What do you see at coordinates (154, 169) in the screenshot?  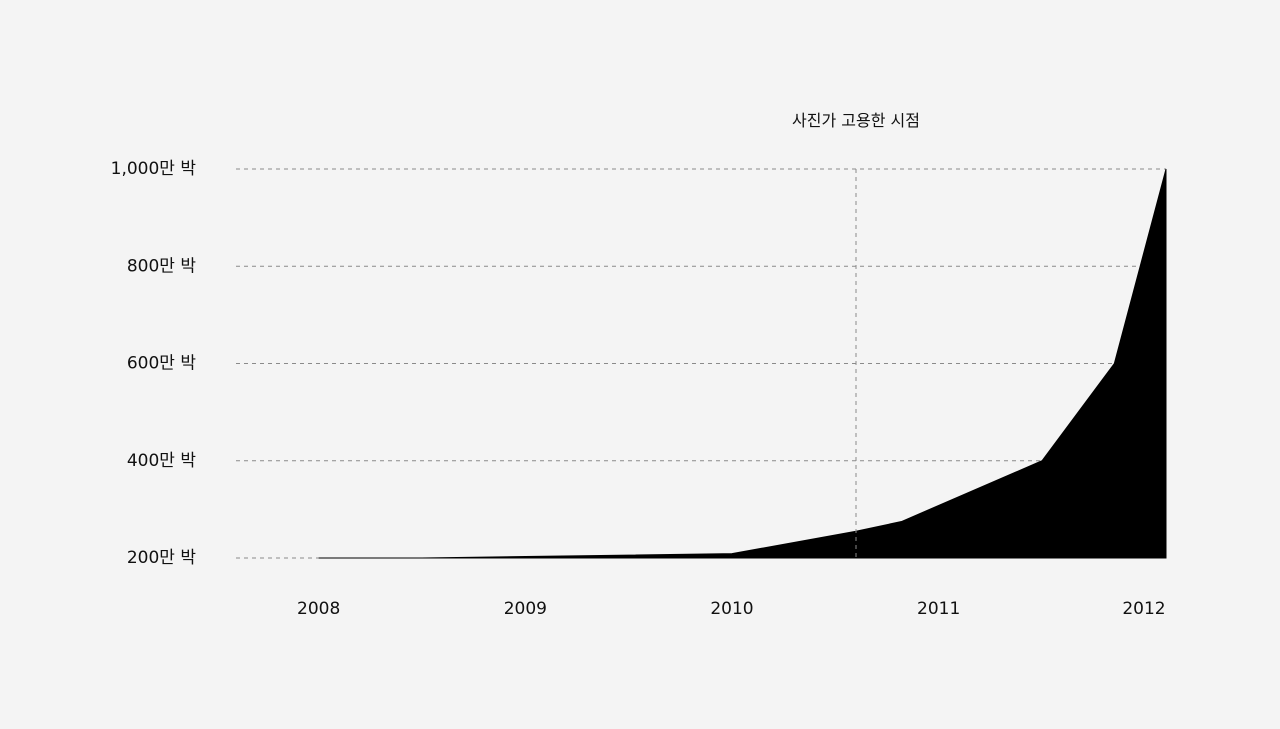 I see `y-tick-label: 1,000만 박` at bounding box center [154, 169].